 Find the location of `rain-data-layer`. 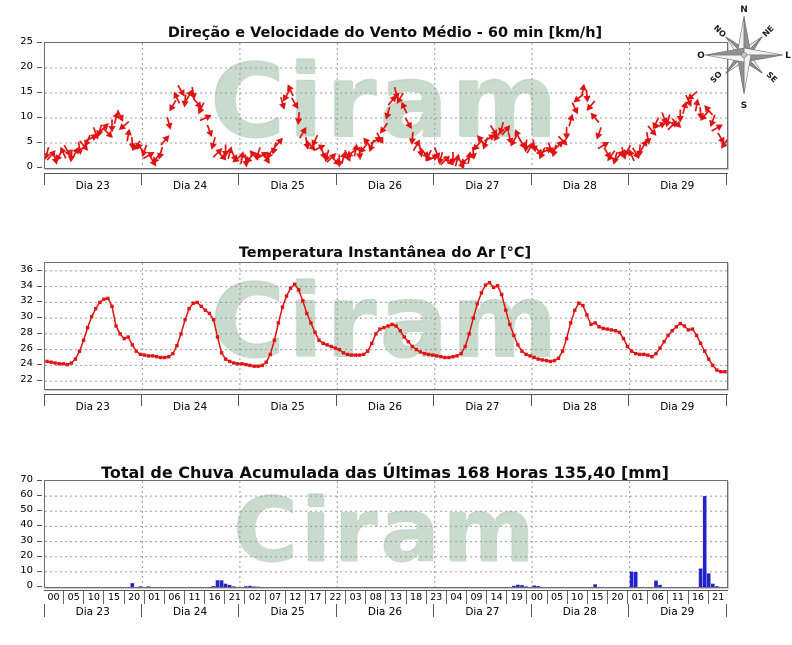

rain-data-layer is located at coordinates (386, 534).